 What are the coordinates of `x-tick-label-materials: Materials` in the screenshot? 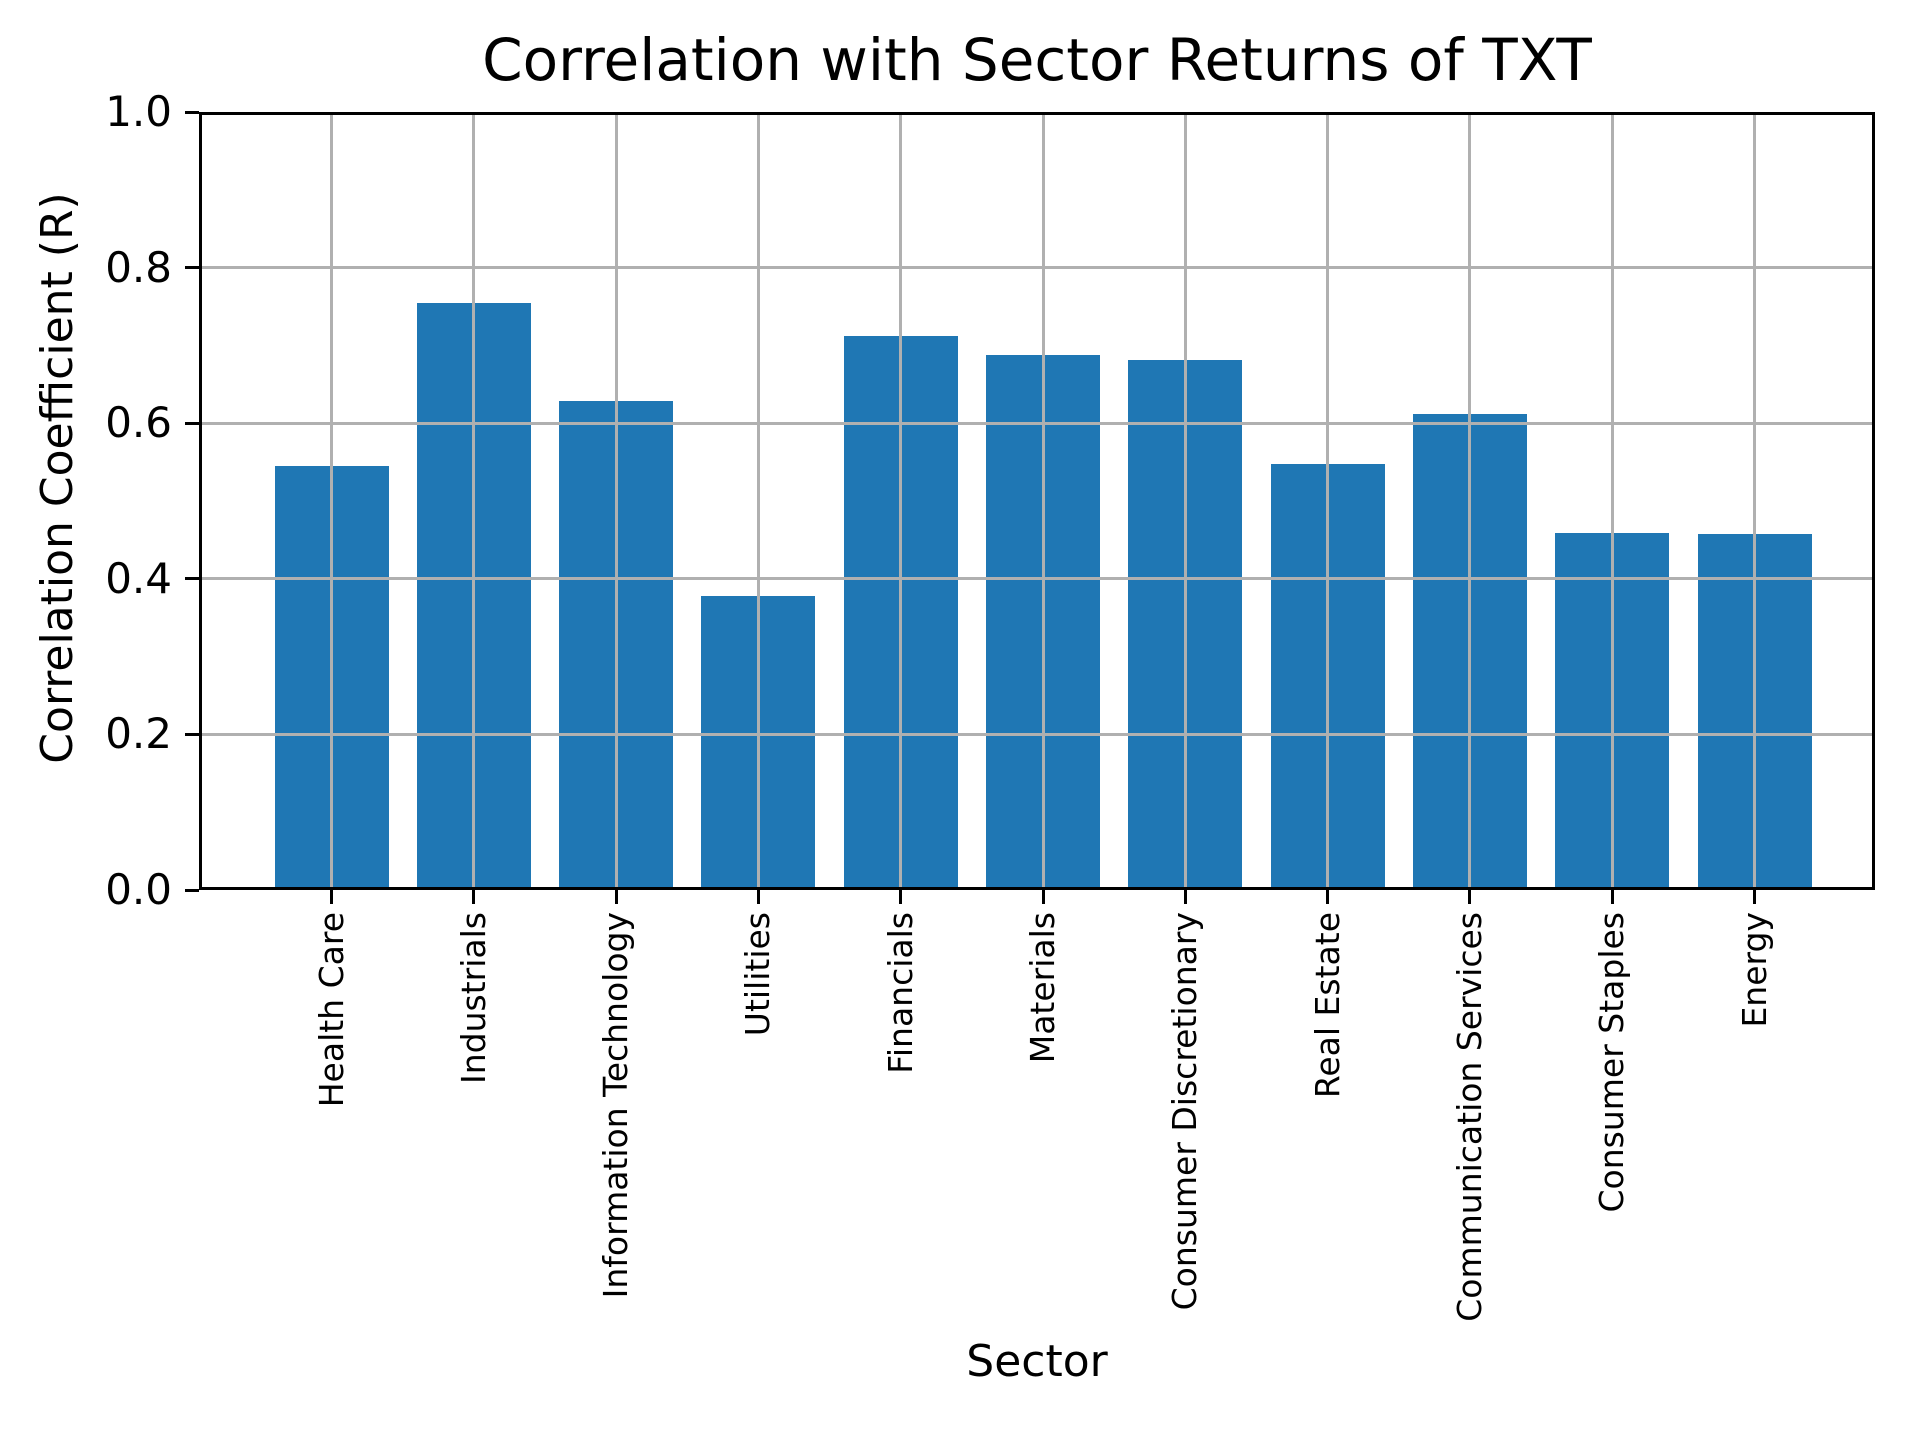 It's located at (1042, 988).